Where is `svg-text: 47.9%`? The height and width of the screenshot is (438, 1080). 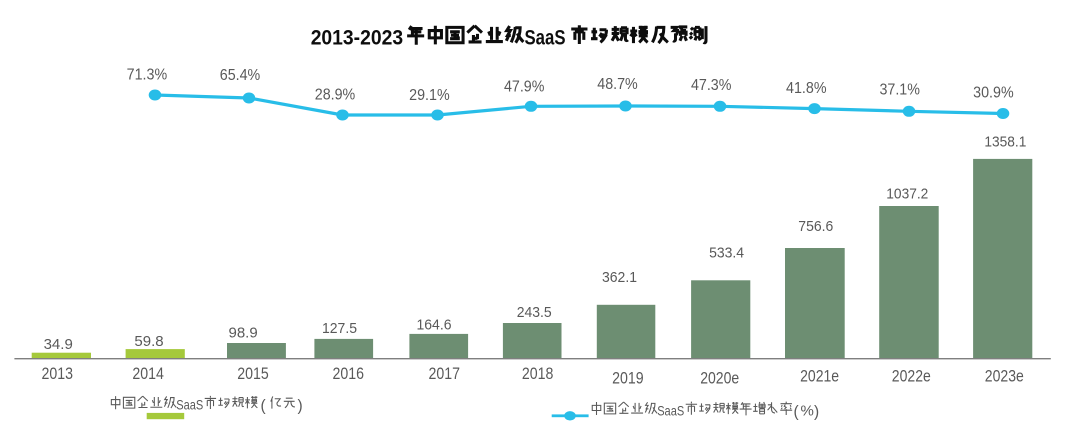
svg-text: 47.9% is located at coordinates (524, 86).